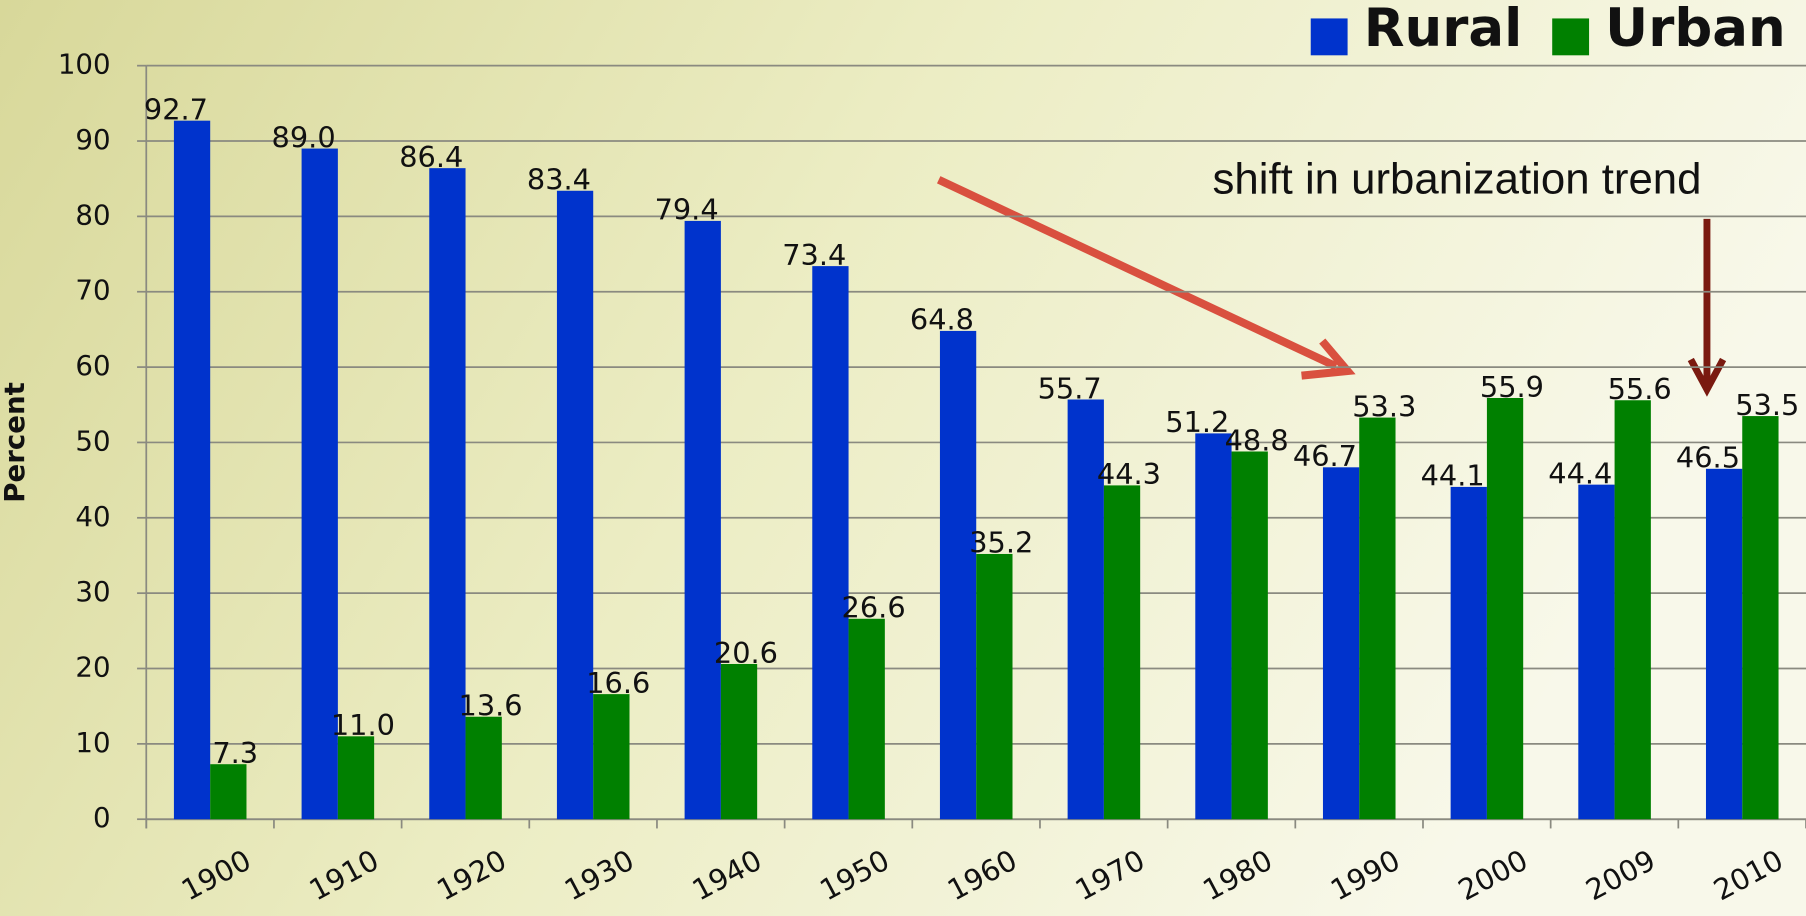 The height and width of the screenshot is (916, 1806). I want to click on value-label: 73.4, so click(814, 255).